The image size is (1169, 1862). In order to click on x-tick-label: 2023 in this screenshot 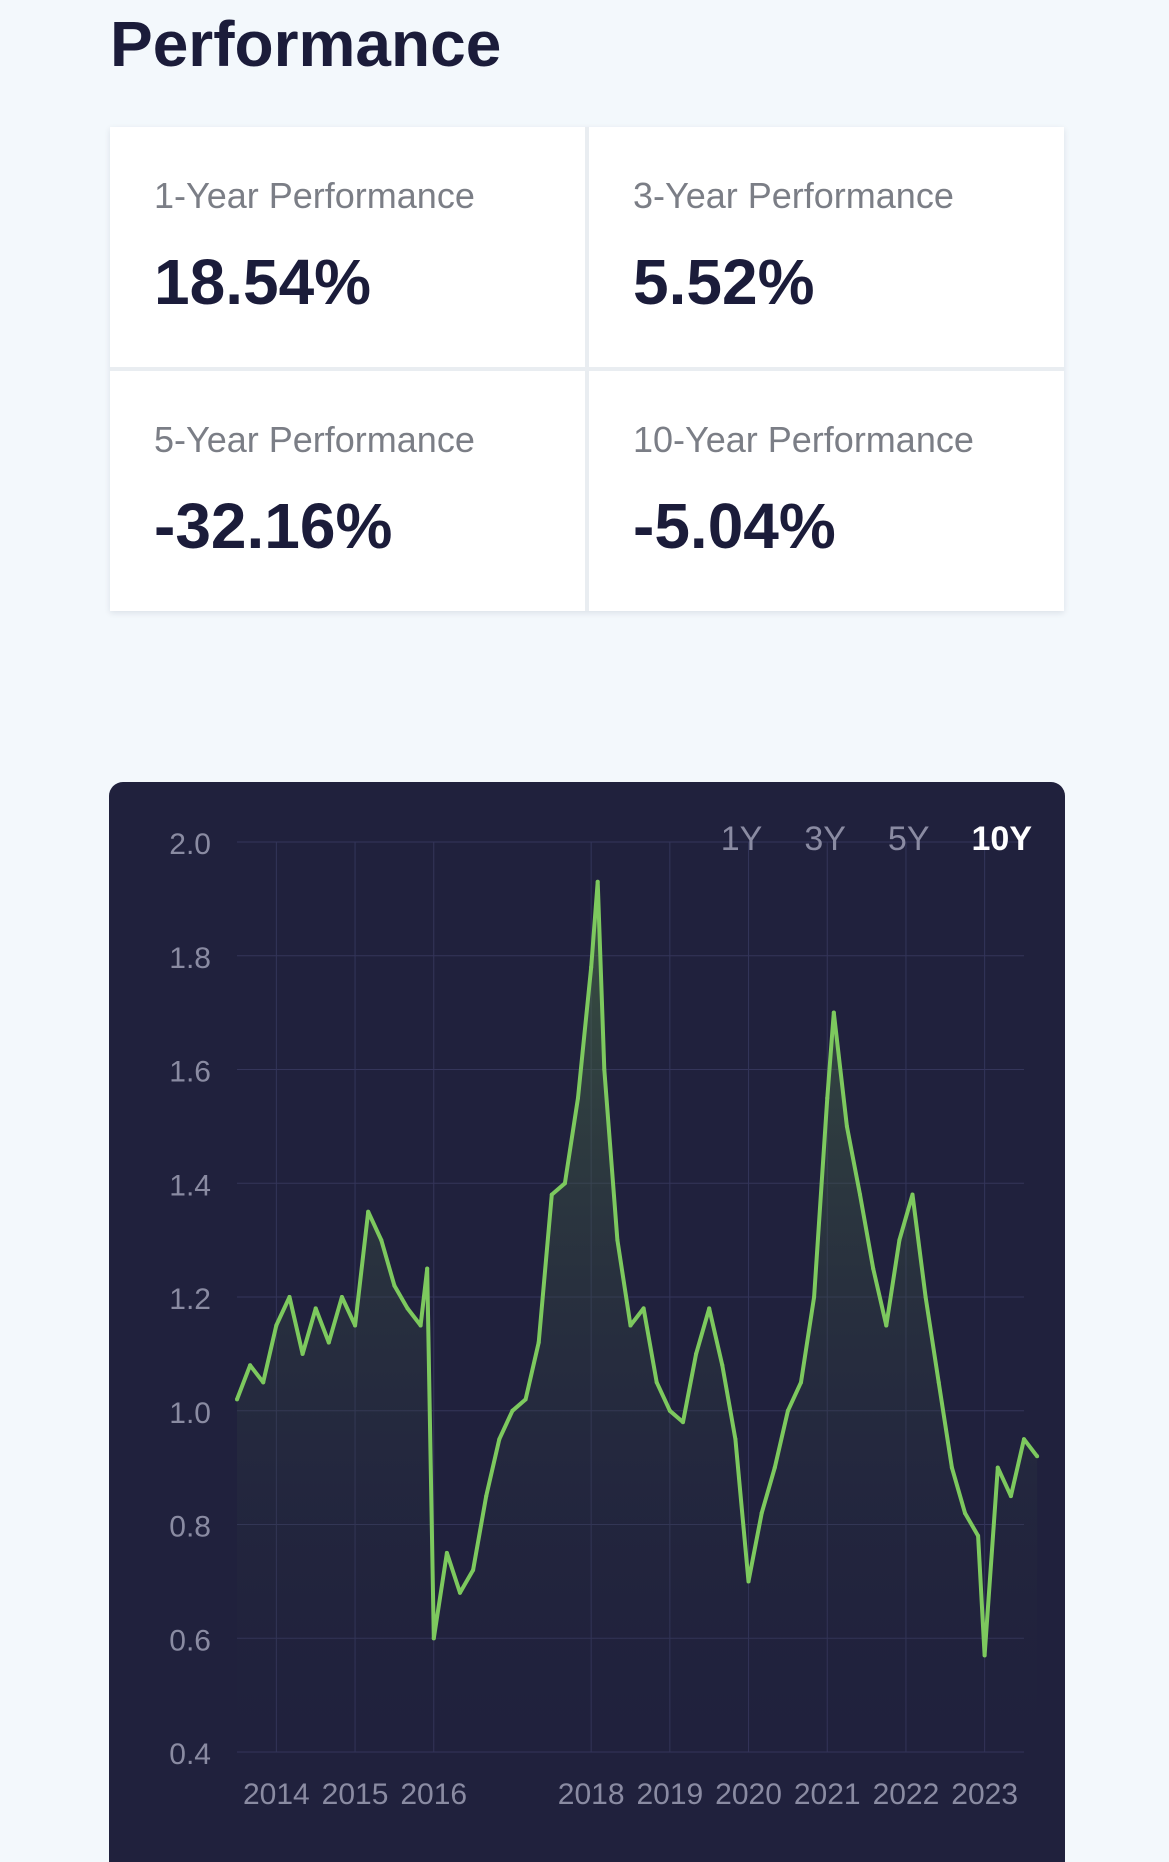, I will do `click(984, 1794)`.